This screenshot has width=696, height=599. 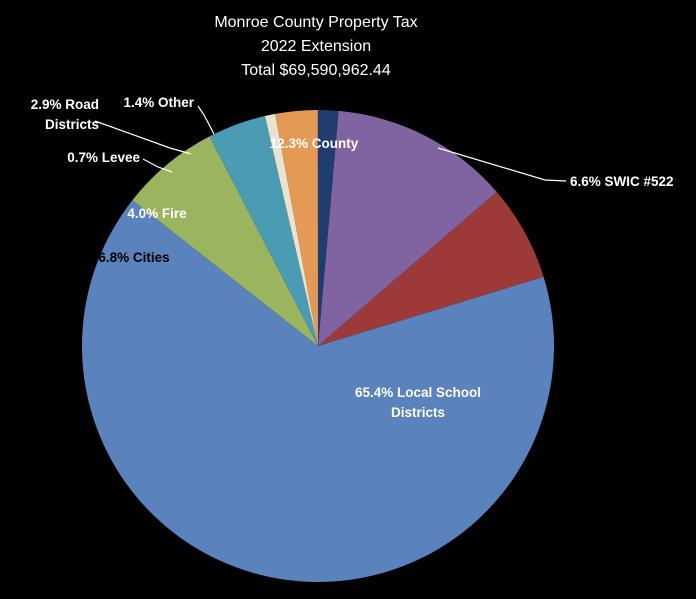 I want to click on pie-slice-road-districts, so click(x=296, y=228).